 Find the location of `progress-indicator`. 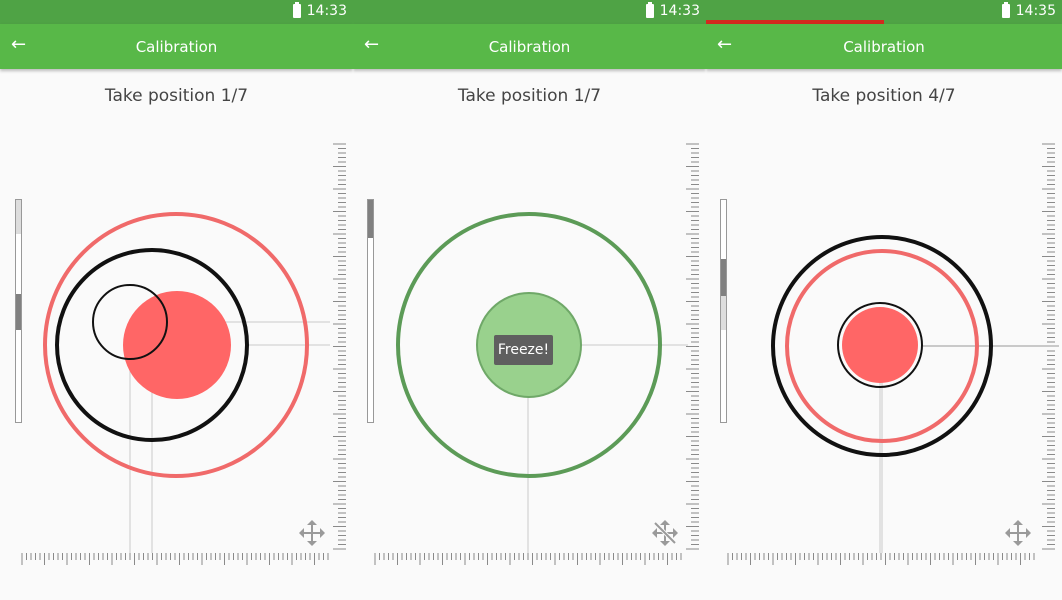

progress-indicator is located at coordinates (795, 22).